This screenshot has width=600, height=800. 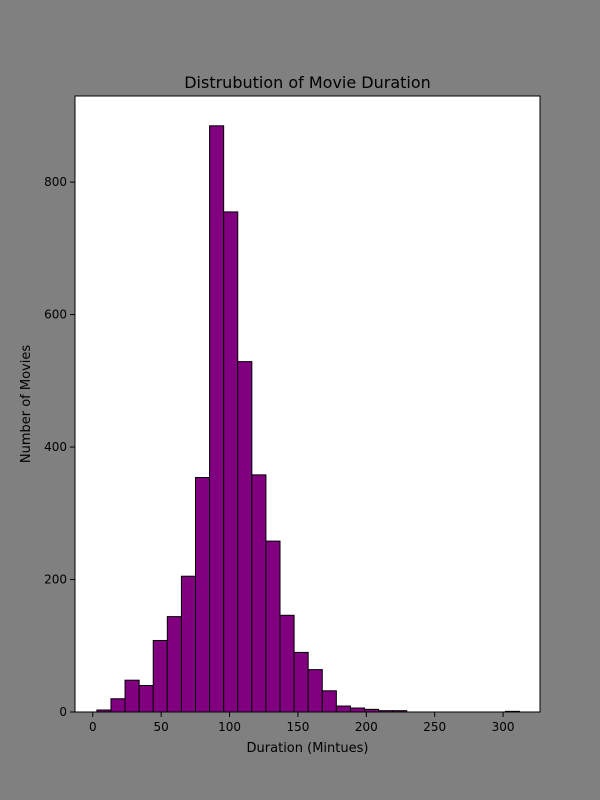 I want to click on x-tick-label: 0, so click(x=93, y=727).